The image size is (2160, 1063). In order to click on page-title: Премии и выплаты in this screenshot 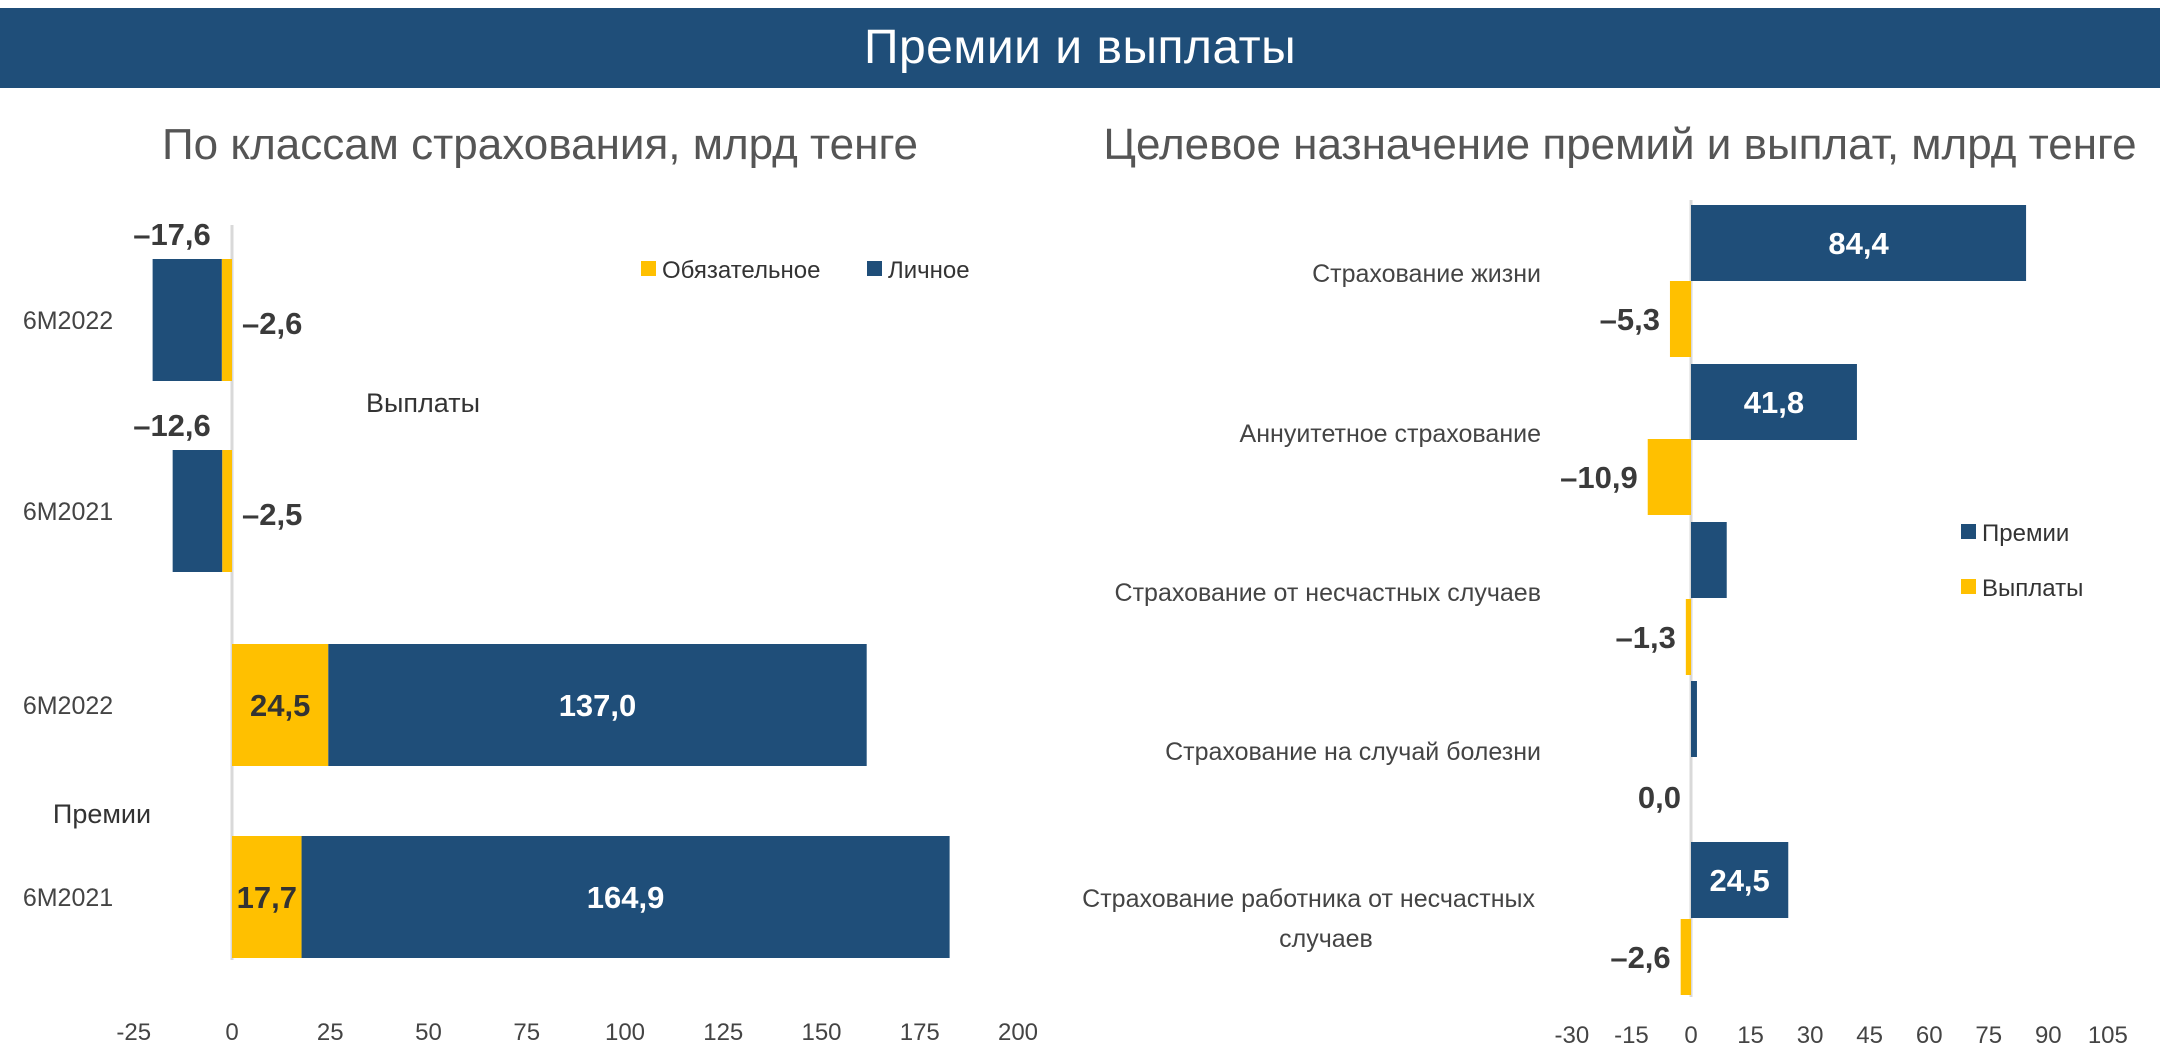, I will do `click(1080, 47)`.